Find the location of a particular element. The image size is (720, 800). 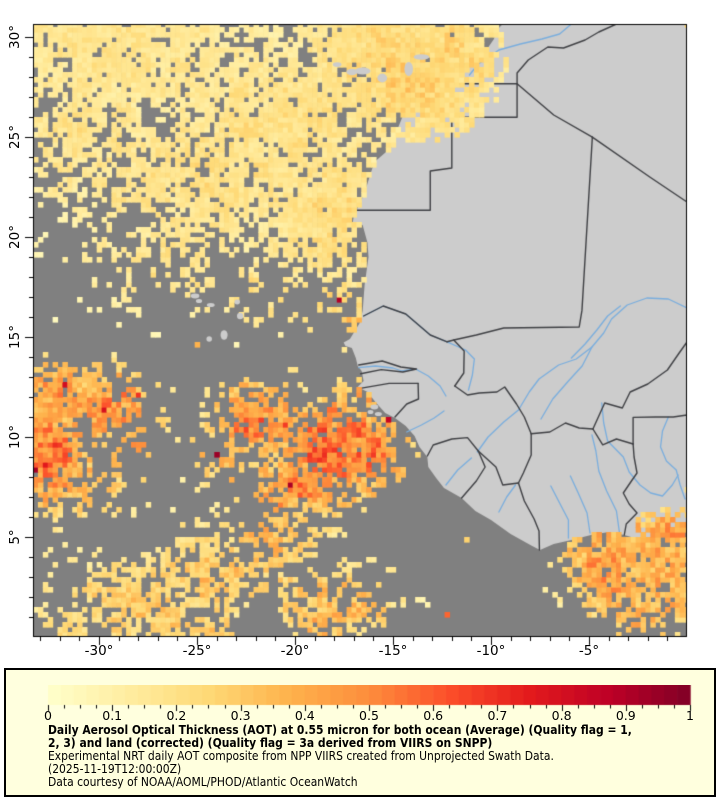

colorbar-tick-label: 1 is located at coordinates (690, 715).